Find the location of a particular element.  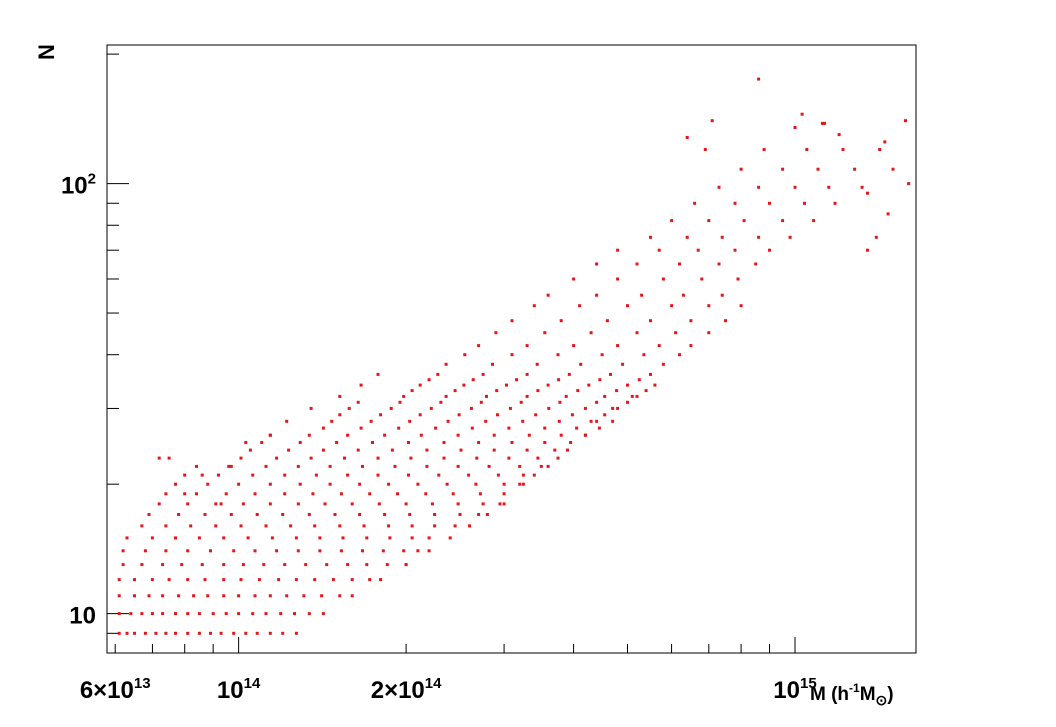

x-tick-label: 6×10¹³ is located at coordinates (115, 689).